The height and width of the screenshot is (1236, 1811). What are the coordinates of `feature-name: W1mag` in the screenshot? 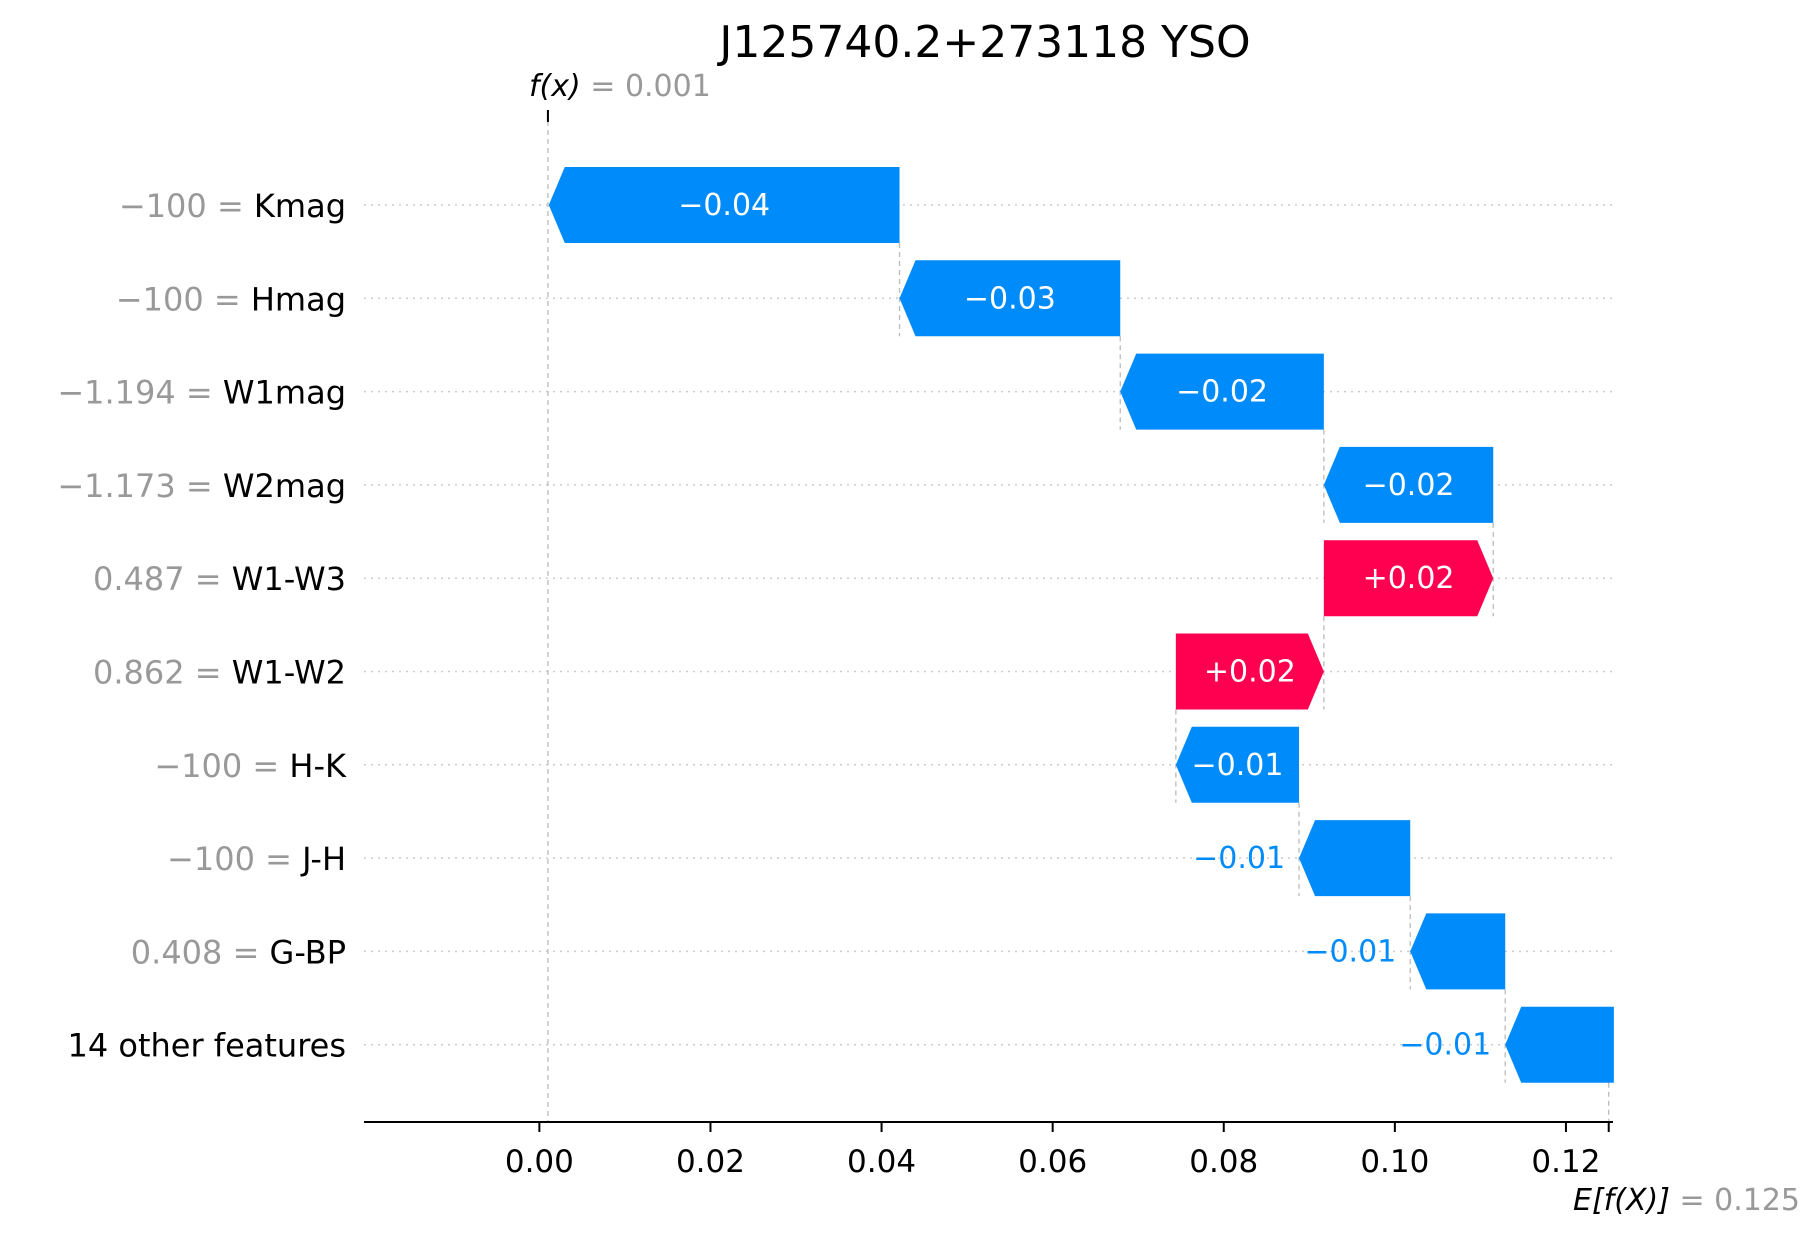 It's located at (284, 393).